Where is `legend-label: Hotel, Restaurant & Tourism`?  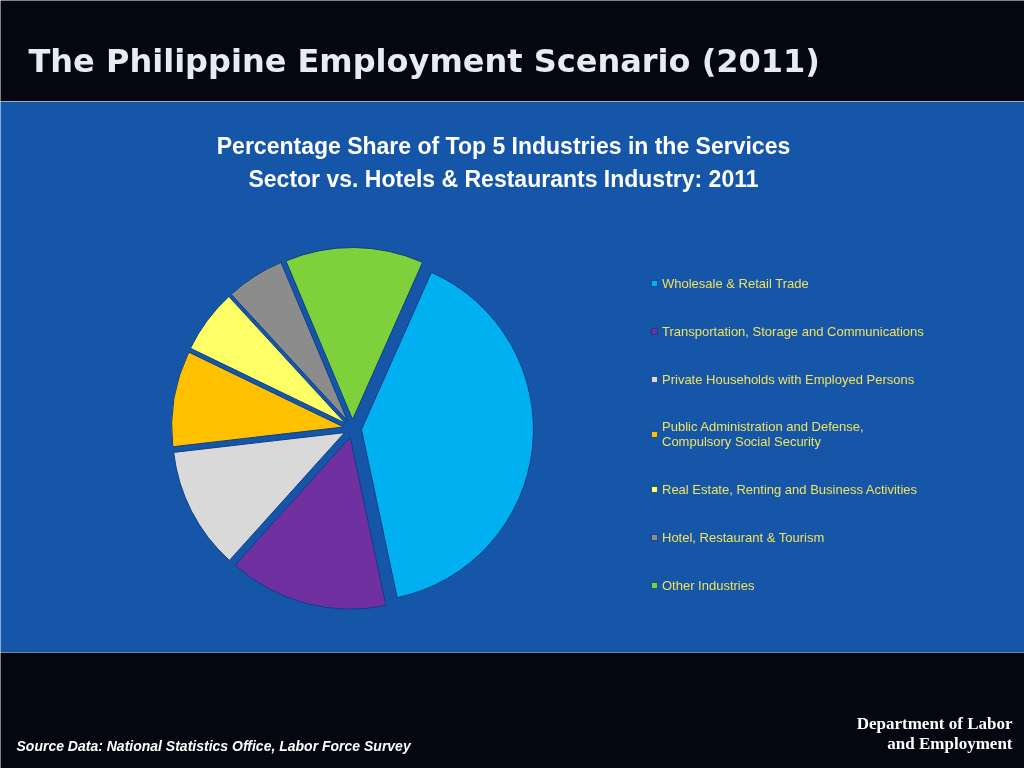
legend-label: Hotel, Restaurant & Tourism is located at coordinates (743, 537).